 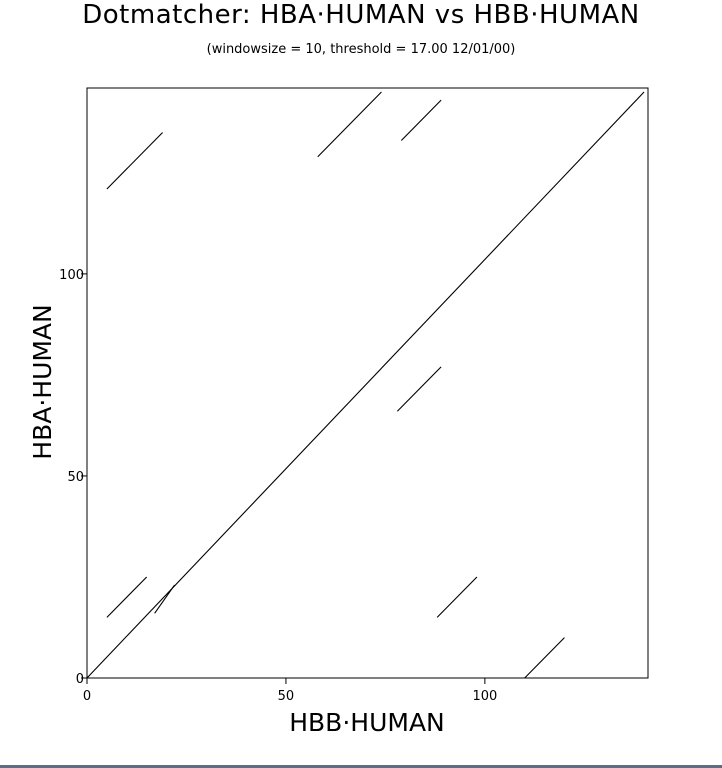 I want to click on x-axis-ticks: 0 50 100, so click(x=290, y=691).